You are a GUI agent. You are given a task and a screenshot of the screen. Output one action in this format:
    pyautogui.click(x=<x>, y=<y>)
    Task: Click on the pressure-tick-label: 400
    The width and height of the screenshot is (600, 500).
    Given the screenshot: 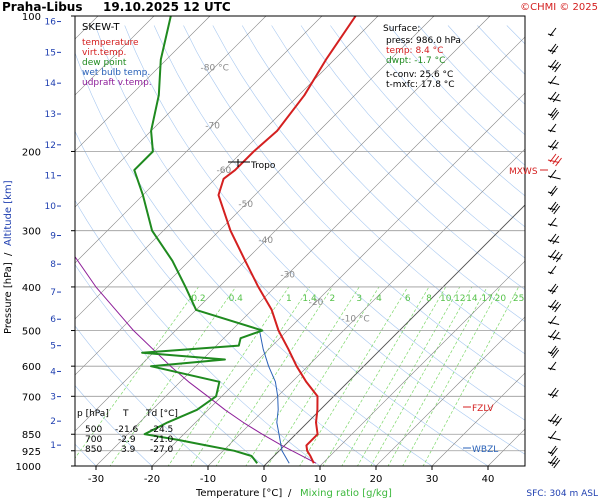 What is the action you would take?
    pyautogui.click(x=31, y=288)
    